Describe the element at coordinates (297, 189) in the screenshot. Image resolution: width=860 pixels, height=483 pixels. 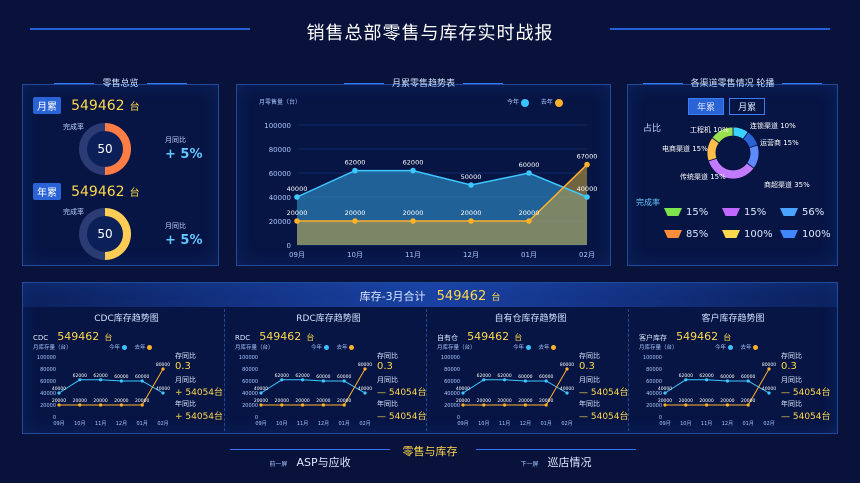
I see `data-label: 40000` at that location.